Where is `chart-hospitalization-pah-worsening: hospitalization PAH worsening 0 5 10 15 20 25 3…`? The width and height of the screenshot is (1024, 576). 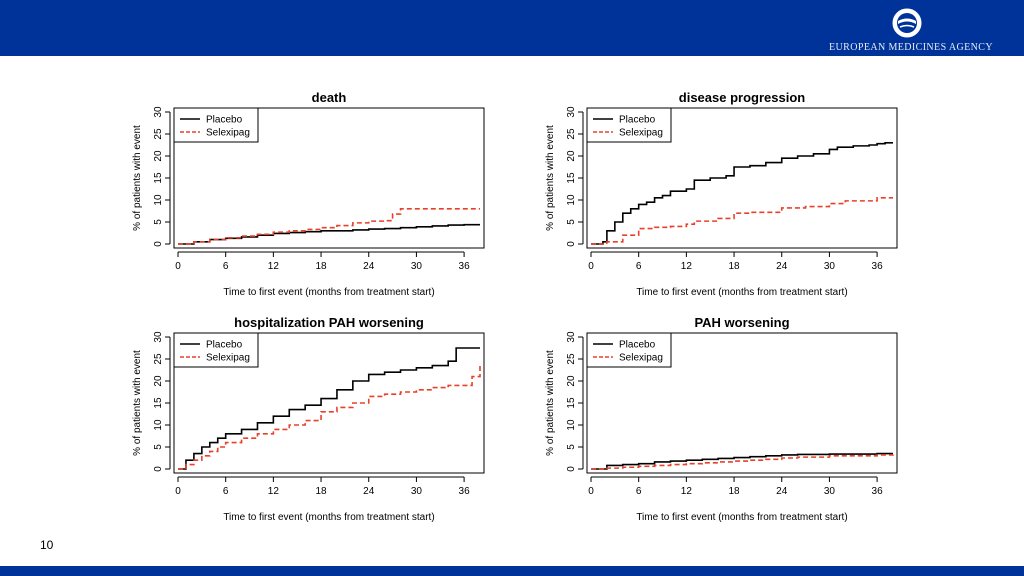 chart-hospitalization-pah-worsening: hospitalization PAH worsening 0 5 10 15 20 25 3… is located at coordinates (330, 418).